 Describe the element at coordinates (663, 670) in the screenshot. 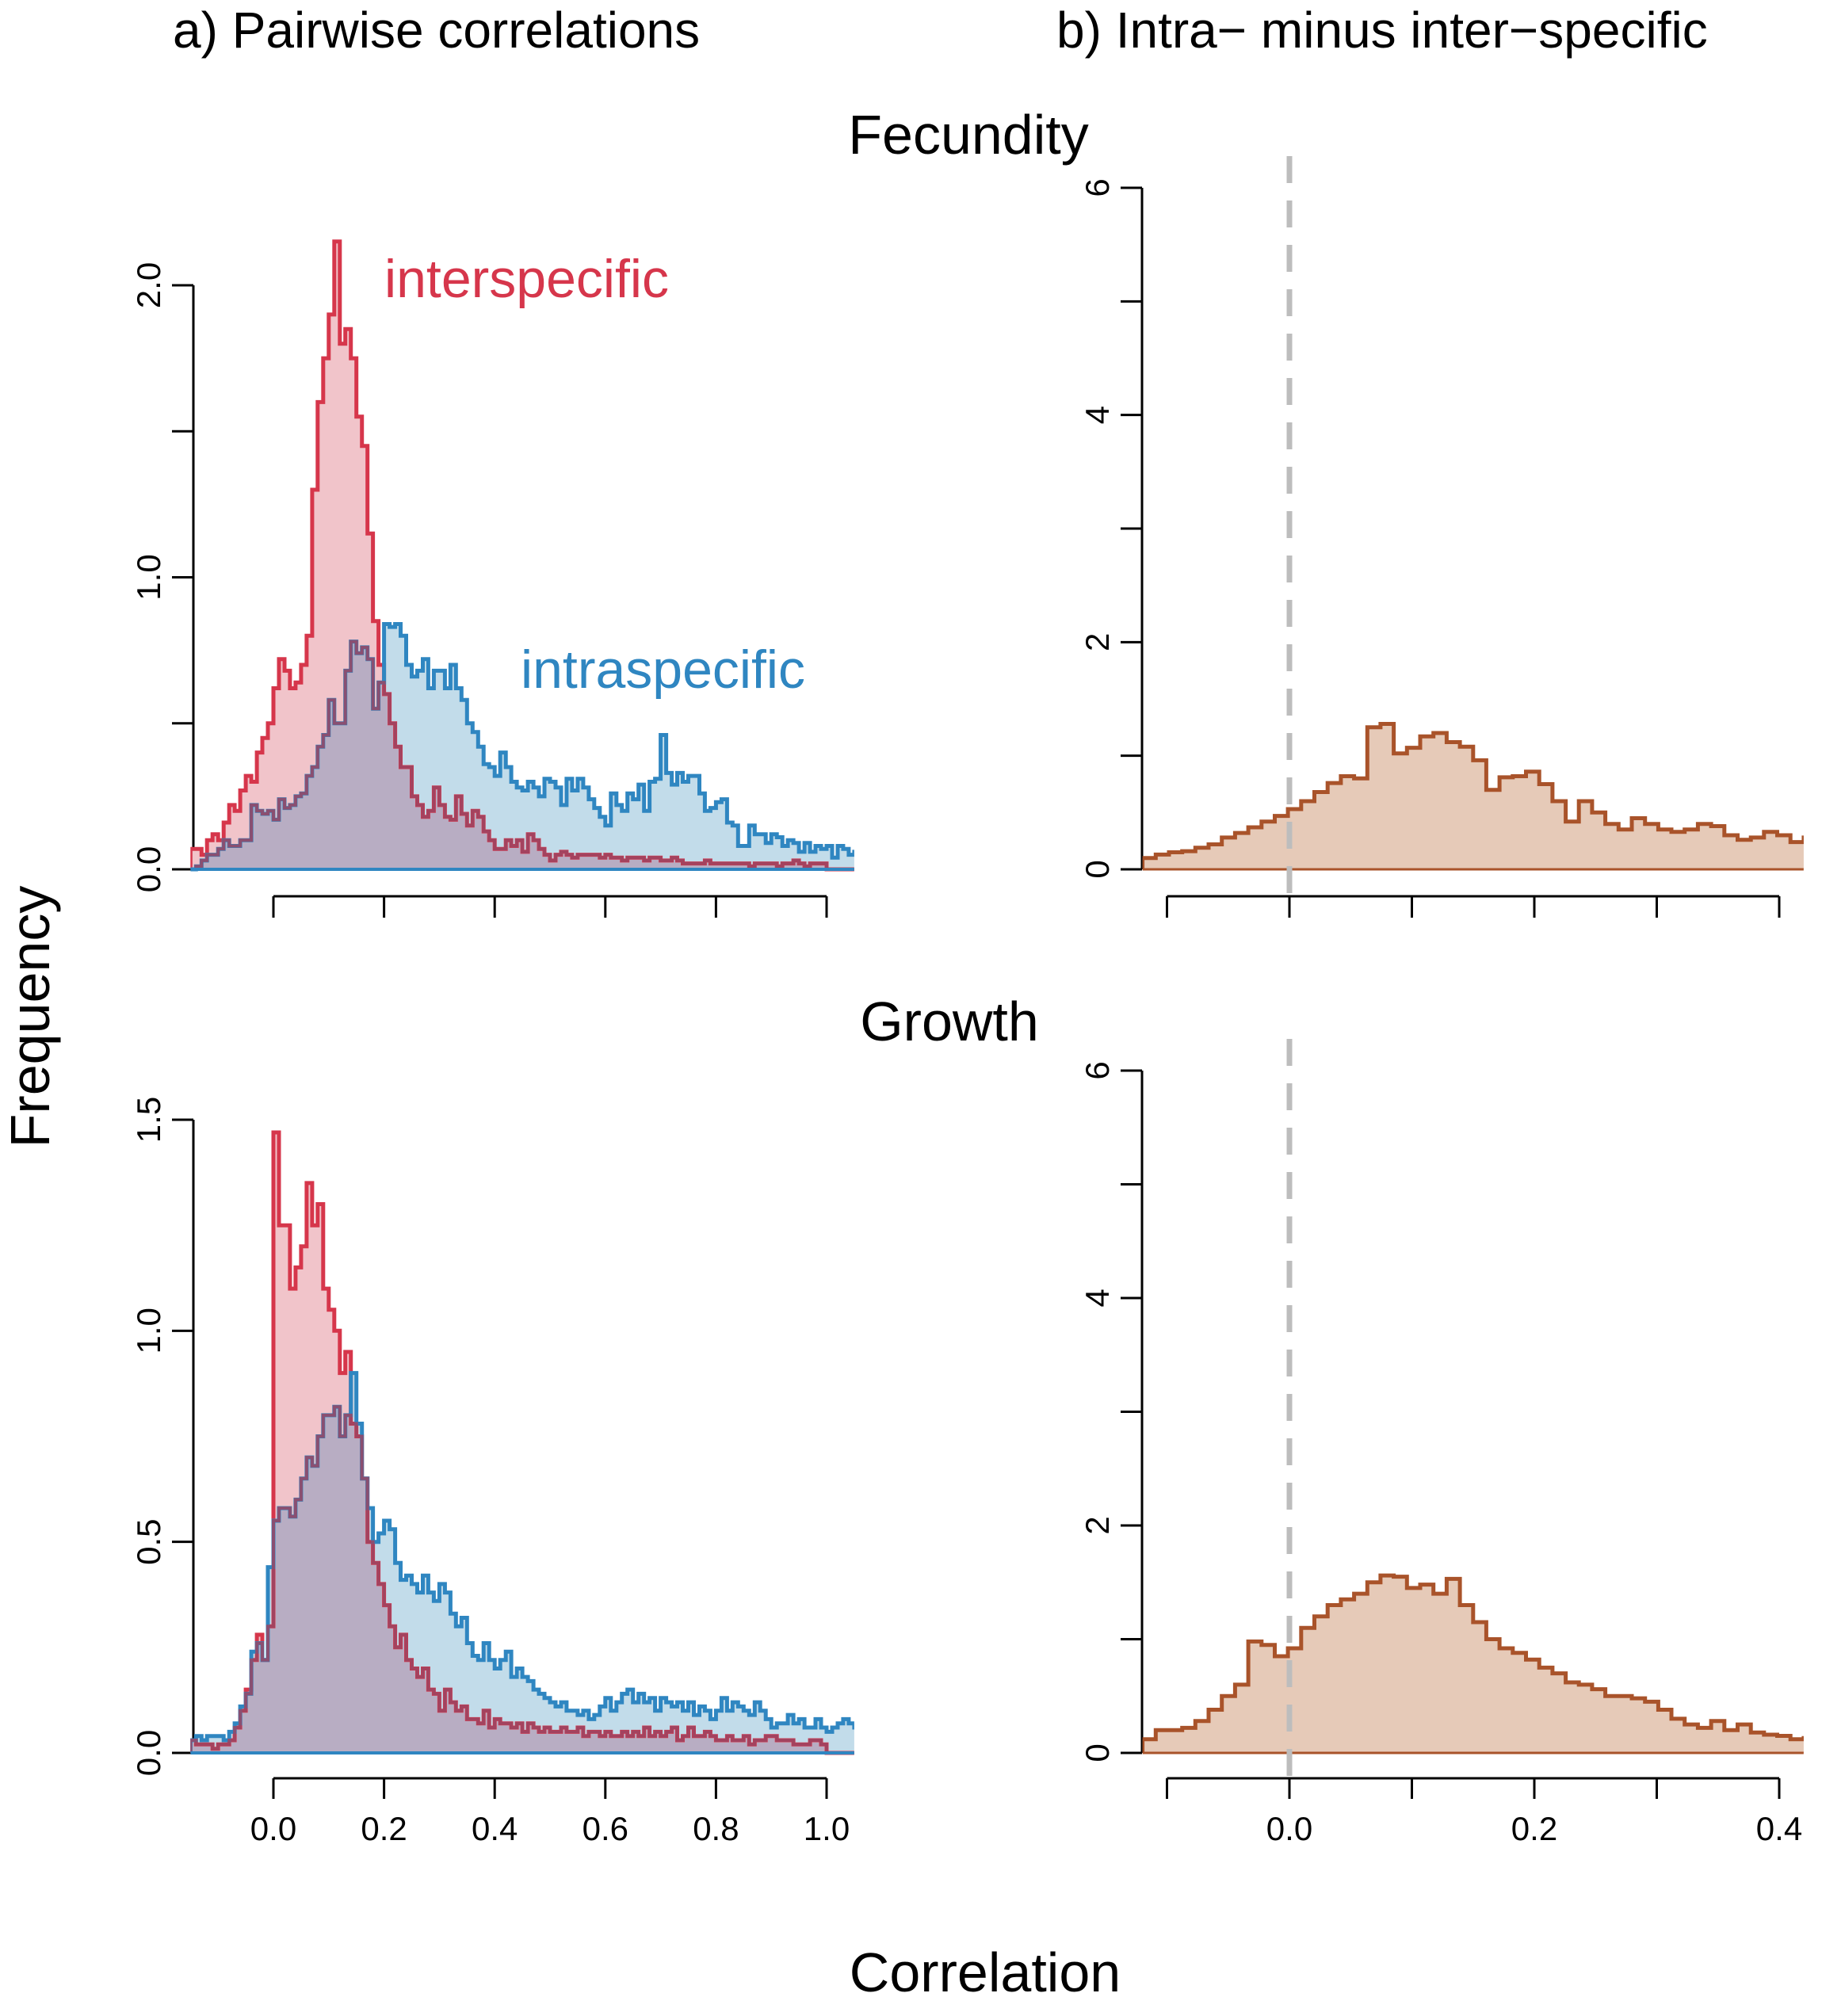

I see `annotation-intraspecific: intraspecific` at that location.